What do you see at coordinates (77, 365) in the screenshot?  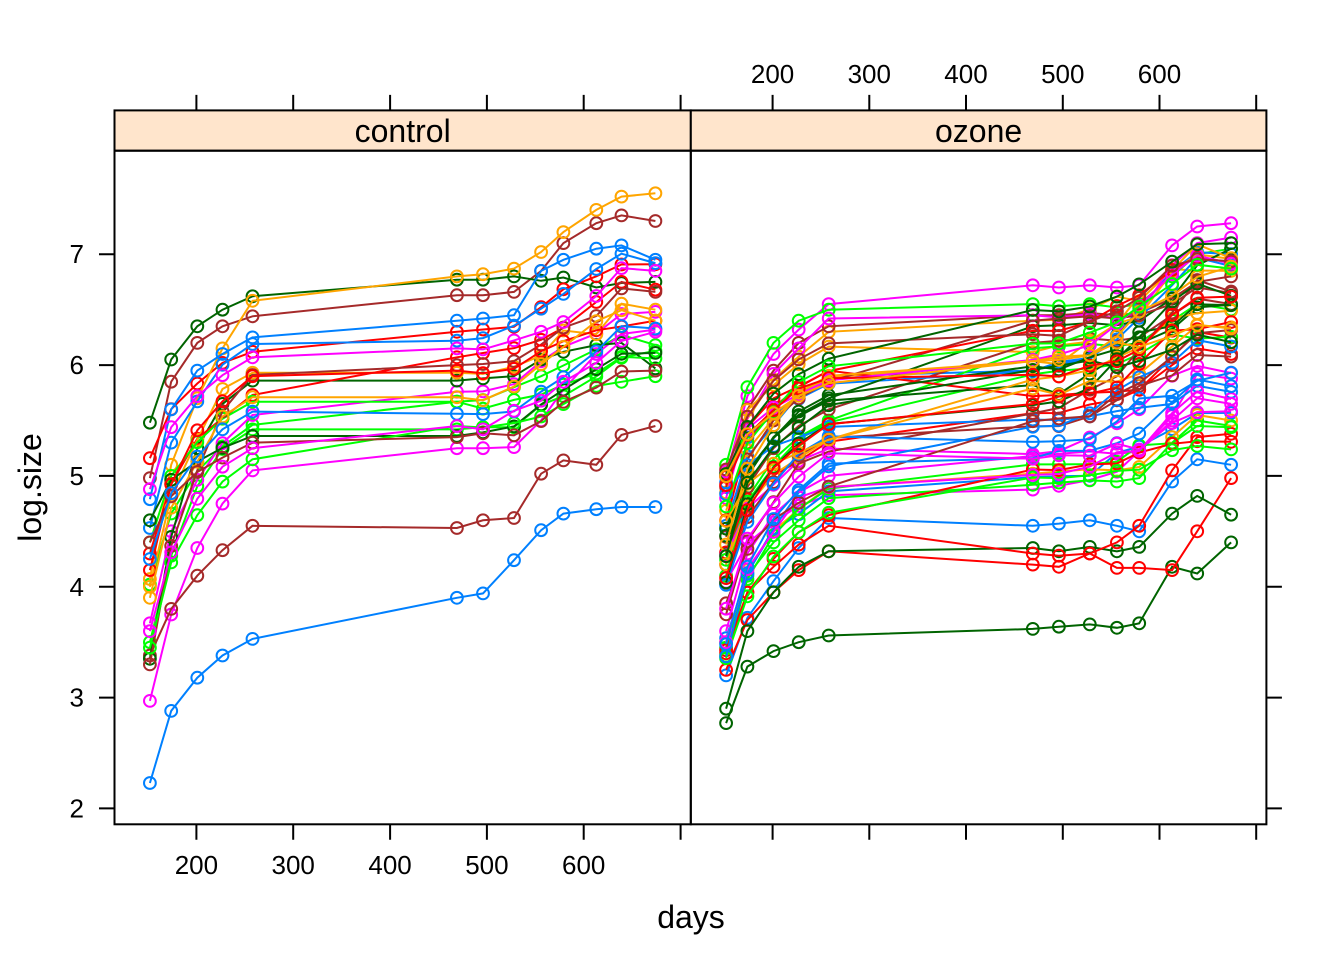 I see `svg-text: 6` at bounding box center [77, 365].